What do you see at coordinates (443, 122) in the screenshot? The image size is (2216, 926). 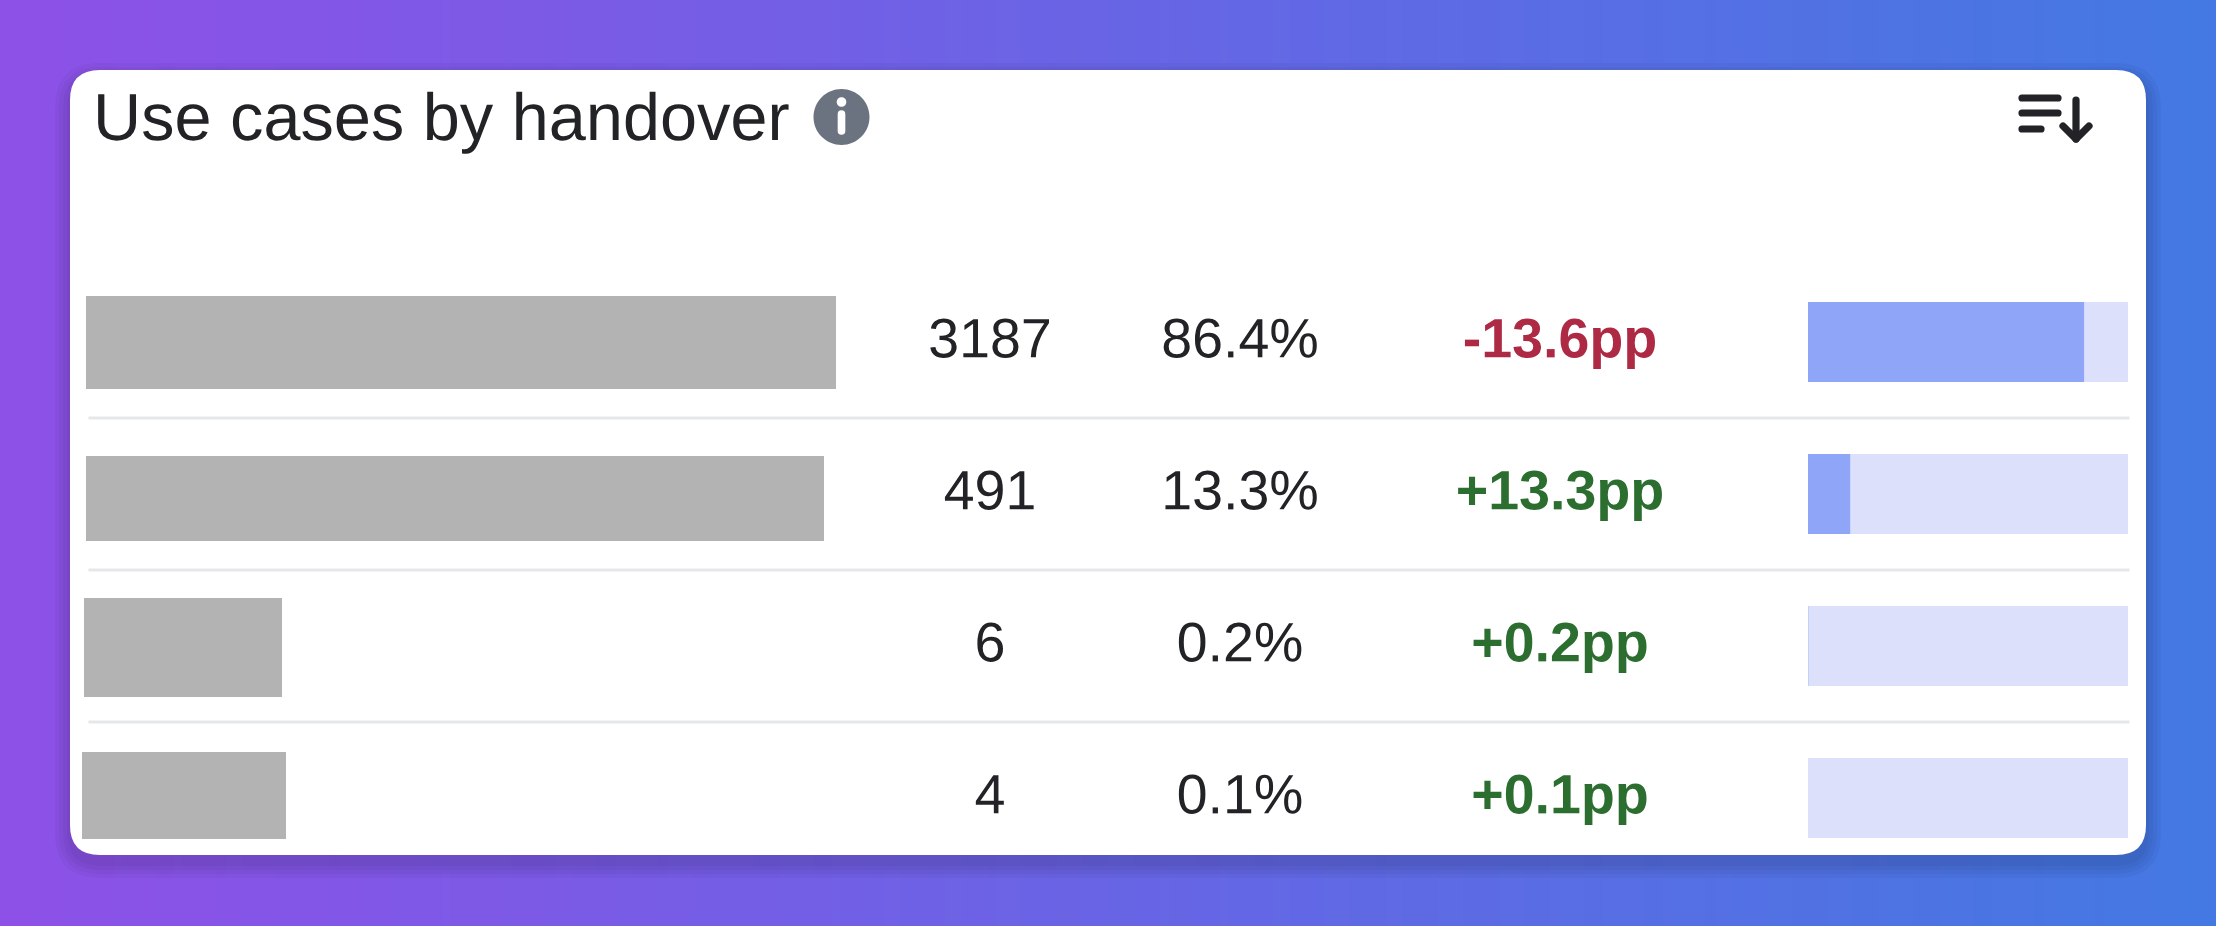 I see `text: Use cases by handover` at bounding box center [443, 122].